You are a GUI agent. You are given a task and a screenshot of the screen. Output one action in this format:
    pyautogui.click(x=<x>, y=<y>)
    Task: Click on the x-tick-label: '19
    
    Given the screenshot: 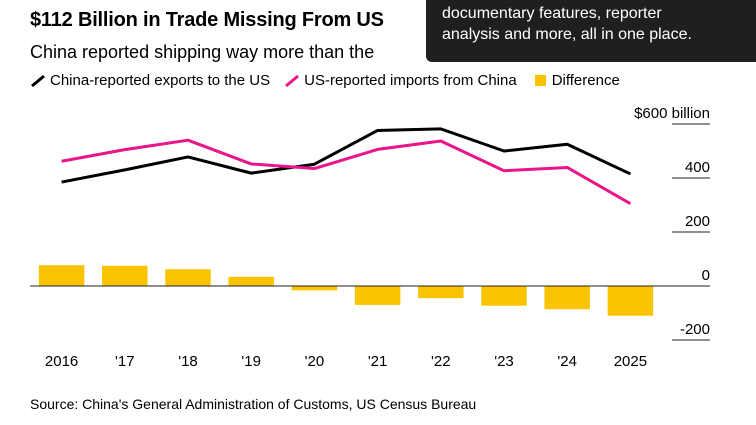 What is the action you would take?
    pyautogui.click(x=251, y=361)
    